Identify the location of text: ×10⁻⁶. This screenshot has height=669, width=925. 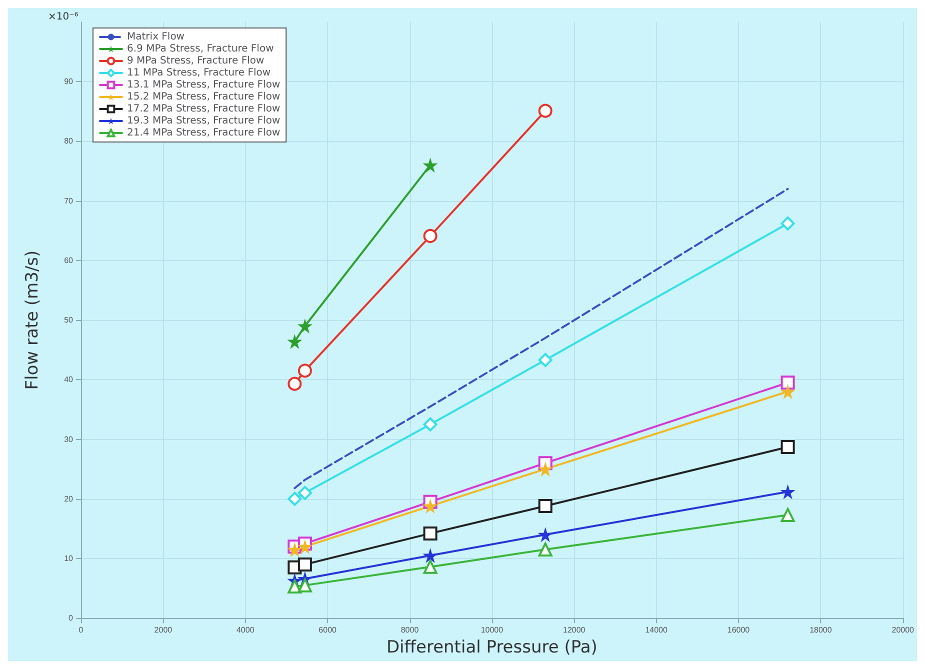
(63, 17).